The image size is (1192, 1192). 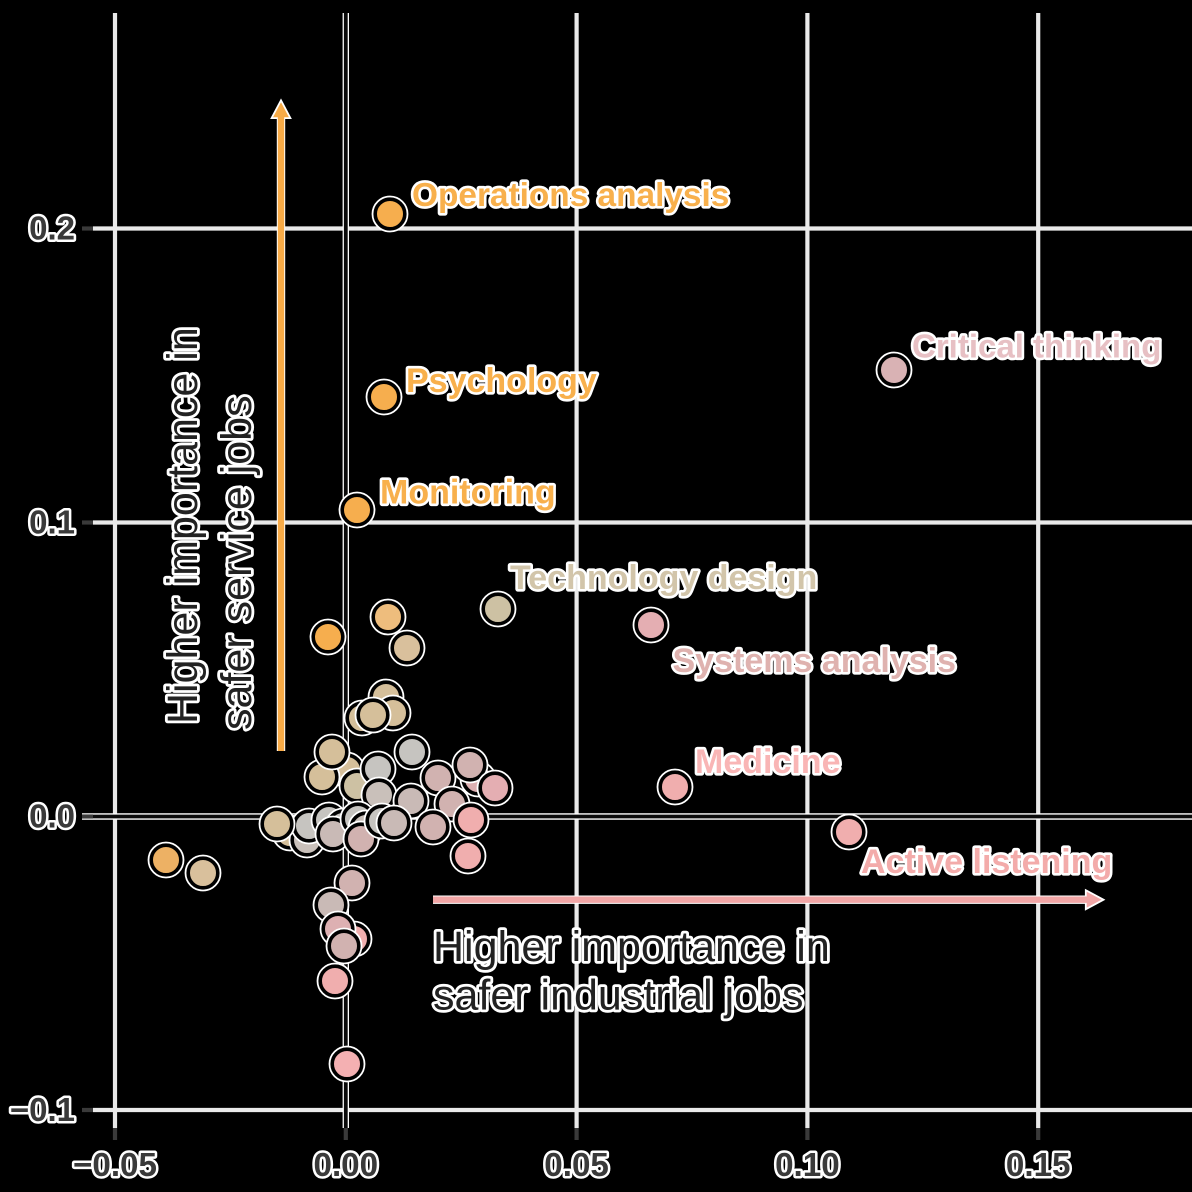 What do you see at coordinates (52, 522) in the screenshot?
I see `svg-text: 0.1` at bounding box center [52, 522].